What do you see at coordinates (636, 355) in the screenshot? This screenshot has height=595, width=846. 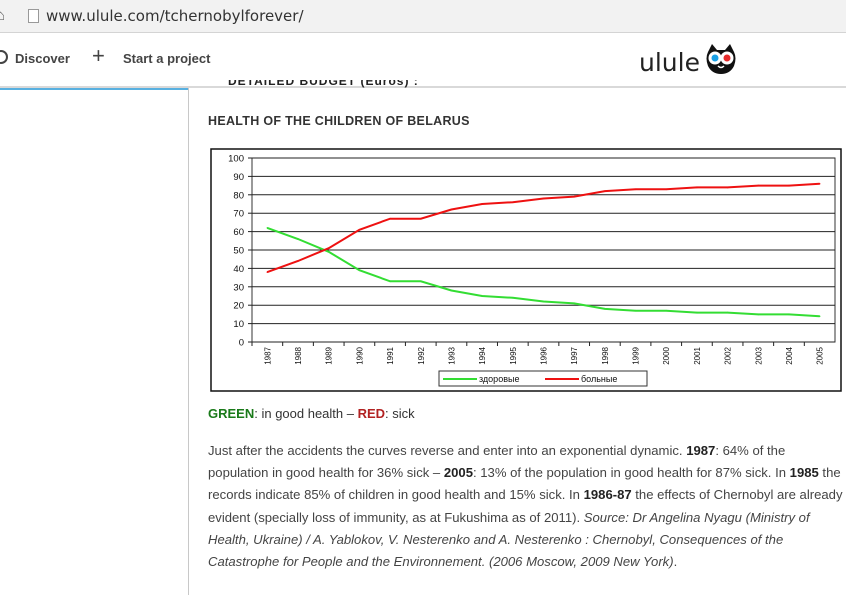 I see `x-tick-label: 1999` at bounding box center [636, 355].